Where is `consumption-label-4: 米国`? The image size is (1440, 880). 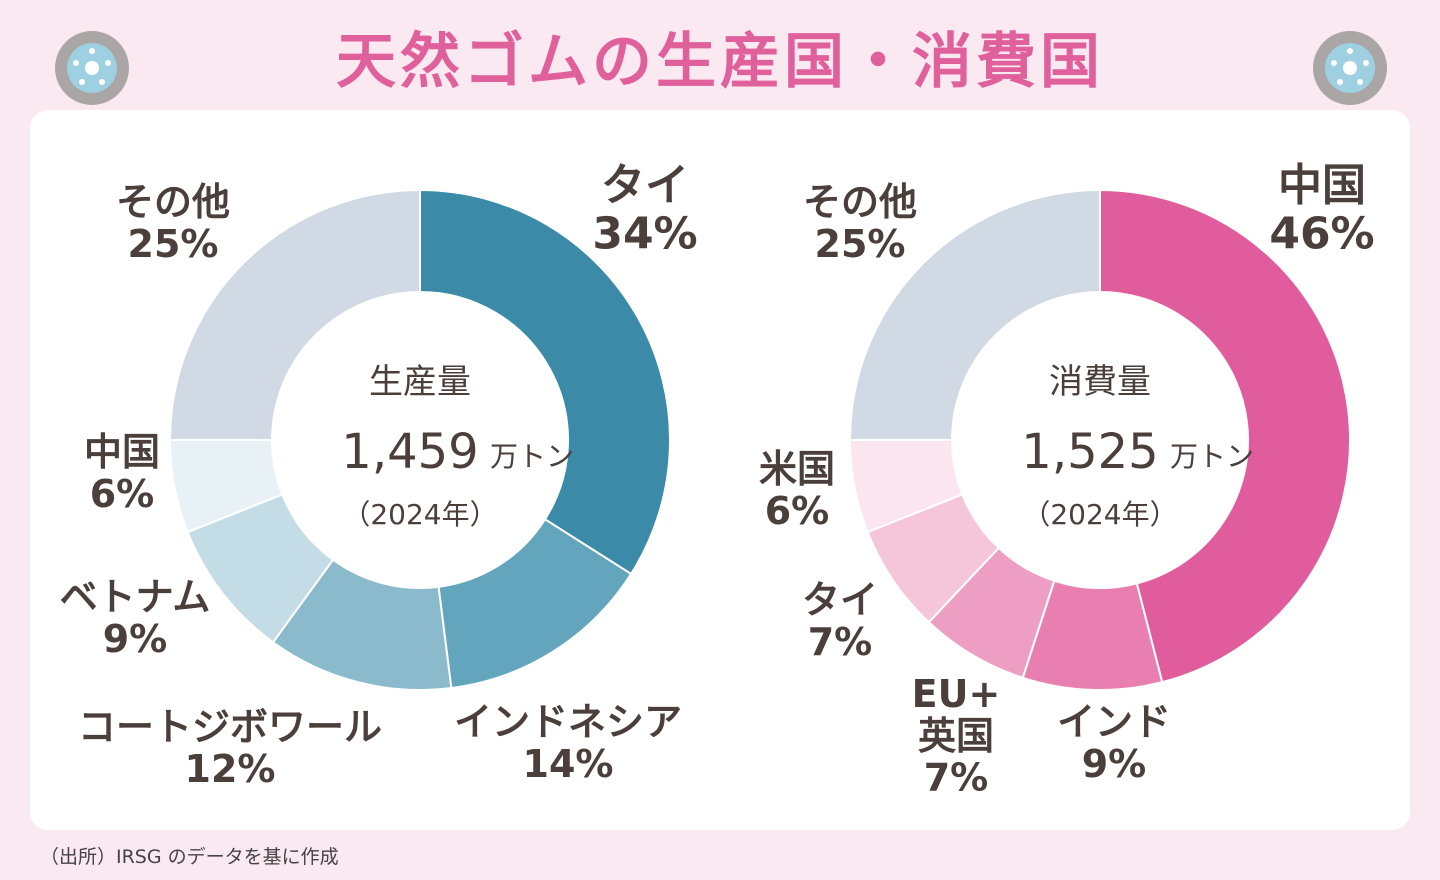 consumption-label-4: 米国 is located at coordinates (797, 469).